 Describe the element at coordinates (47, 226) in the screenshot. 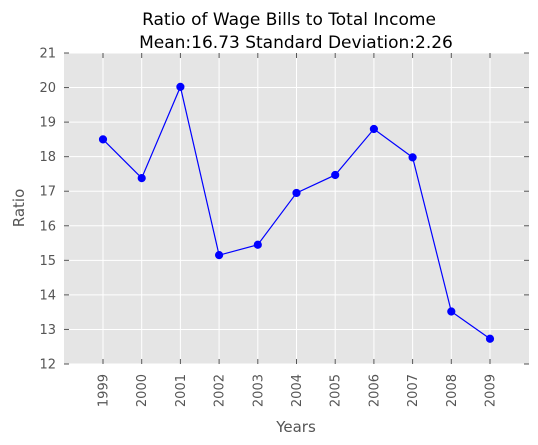

I see `y-tick-label: 16` at that location.